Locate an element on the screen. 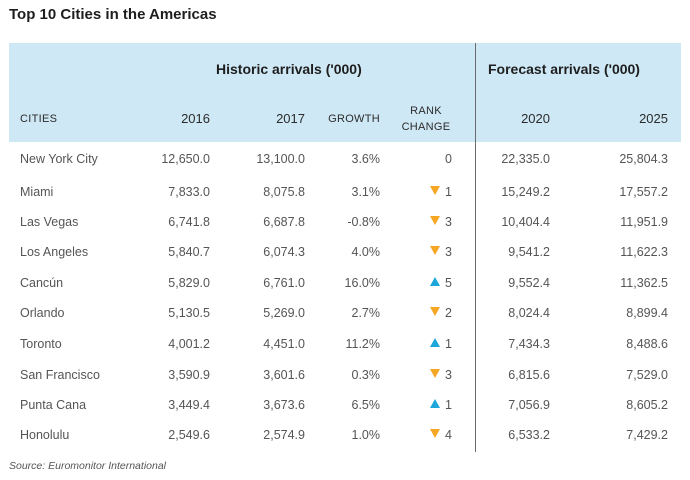  cell-2020: 22,335.0 is located at coordinates (525, 159).